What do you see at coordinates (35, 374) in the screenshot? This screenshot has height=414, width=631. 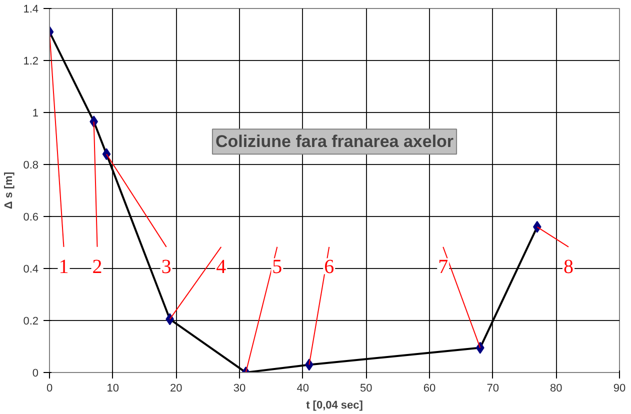 I see `y-tick-label: 0` at bounding box center [35, 374].